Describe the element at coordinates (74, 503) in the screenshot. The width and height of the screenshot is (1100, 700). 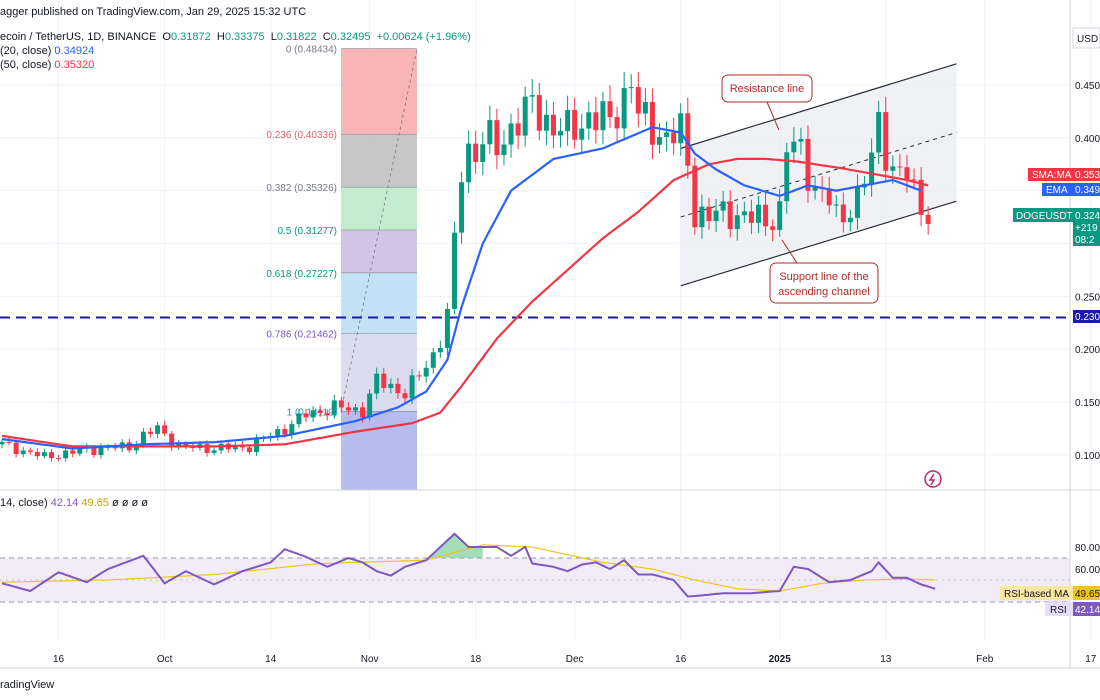
I see `rsi-legend: 14, close) 42.14 49.65 ø ø ø ø` at that location.